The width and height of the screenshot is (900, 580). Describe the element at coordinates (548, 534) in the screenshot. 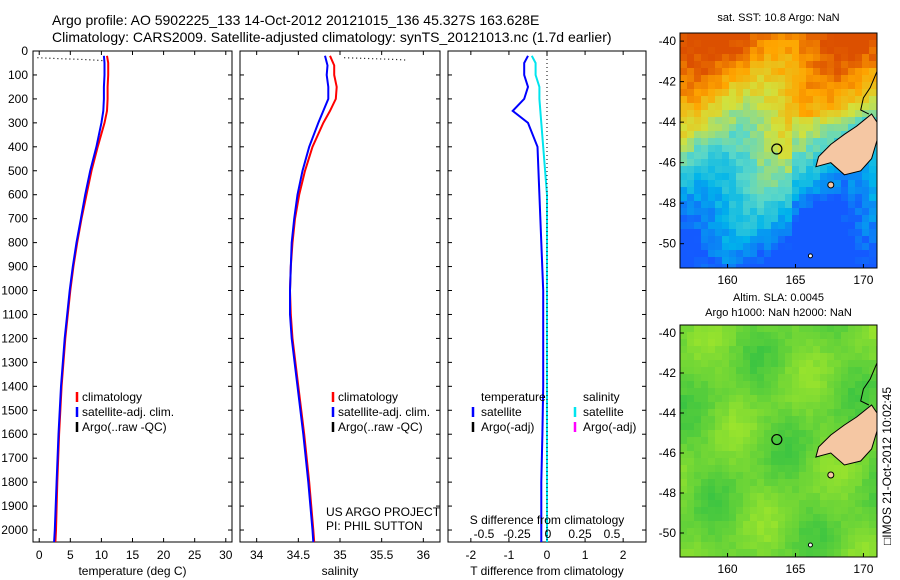

I see `diff-secondary-tick: 0` at that location.